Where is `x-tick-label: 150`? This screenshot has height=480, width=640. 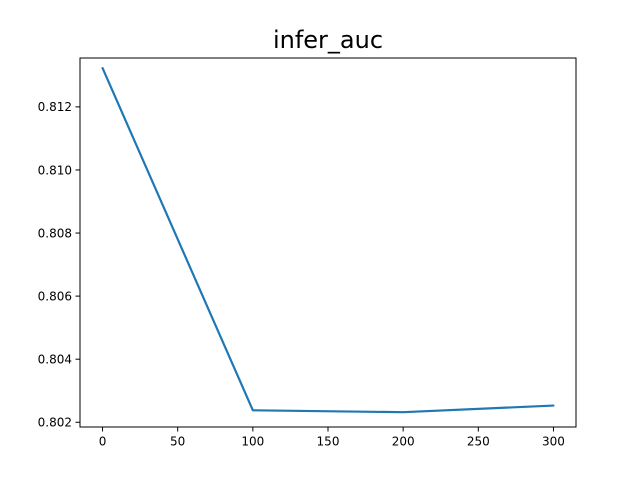
x-tick-label: 150 is located at coordinates (328, 442).